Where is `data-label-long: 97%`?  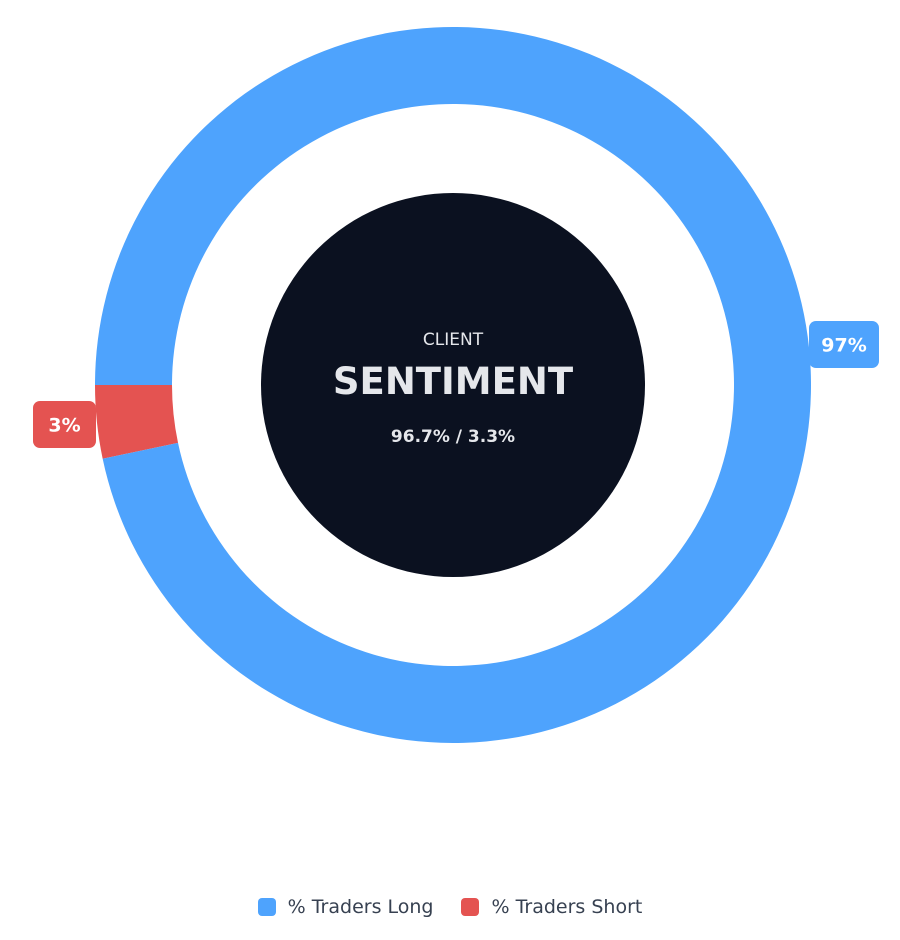
data-label-long: 97% is located at coordinates (844, 344).